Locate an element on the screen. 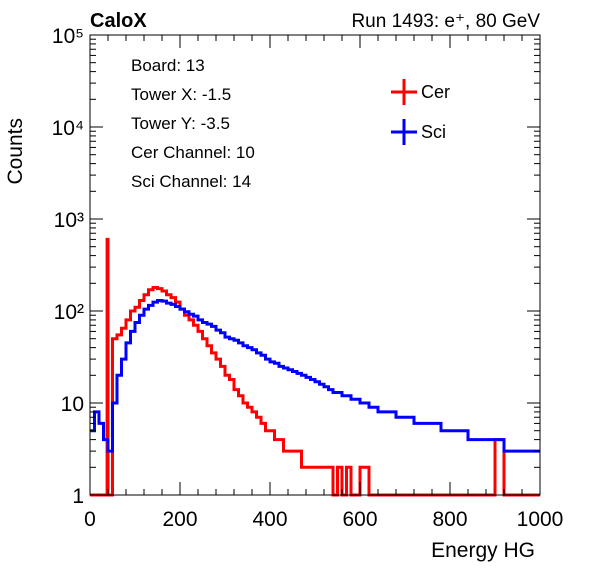 The image size is (596, 572). x-tick-label: 400 is located at coordinates (269, 519).